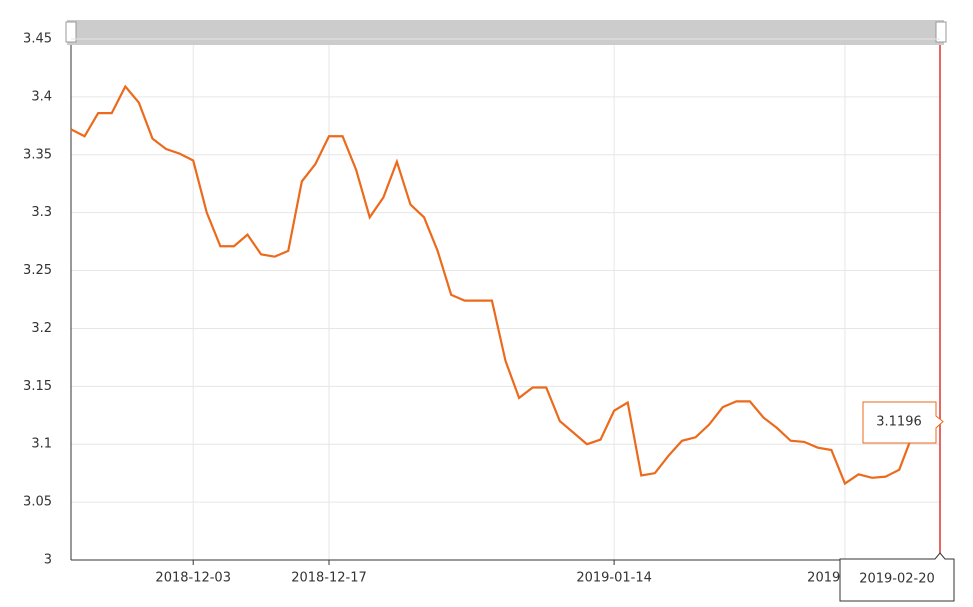 This screenshot has width=973, height=607. Describe the element at coordinates (941, 32) in the screenshot. I see `slider-handle-right` at that location.